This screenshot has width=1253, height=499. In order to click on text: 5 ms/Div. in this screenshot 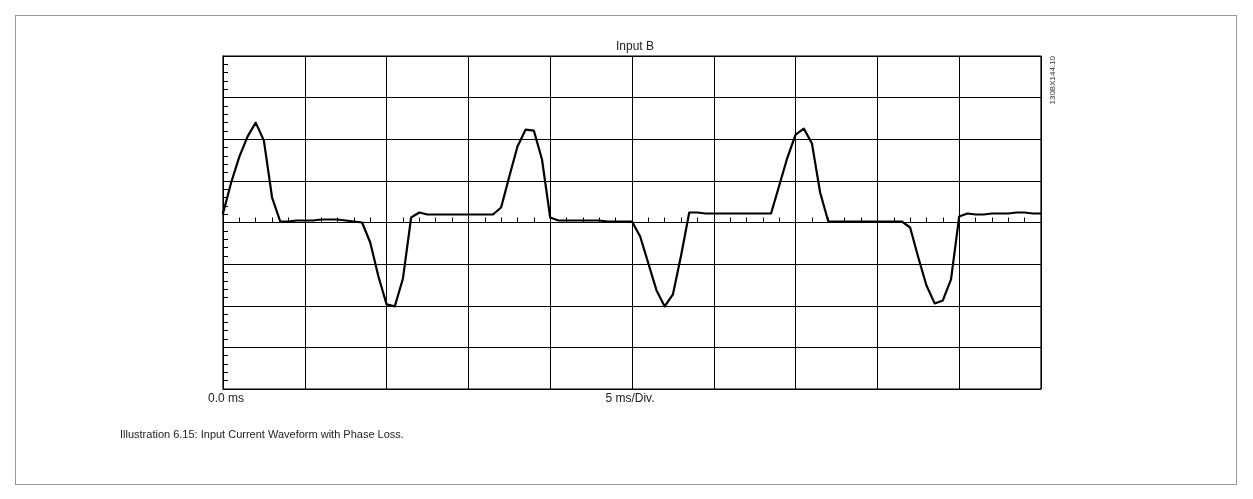, I will do `click(630, 398)`.